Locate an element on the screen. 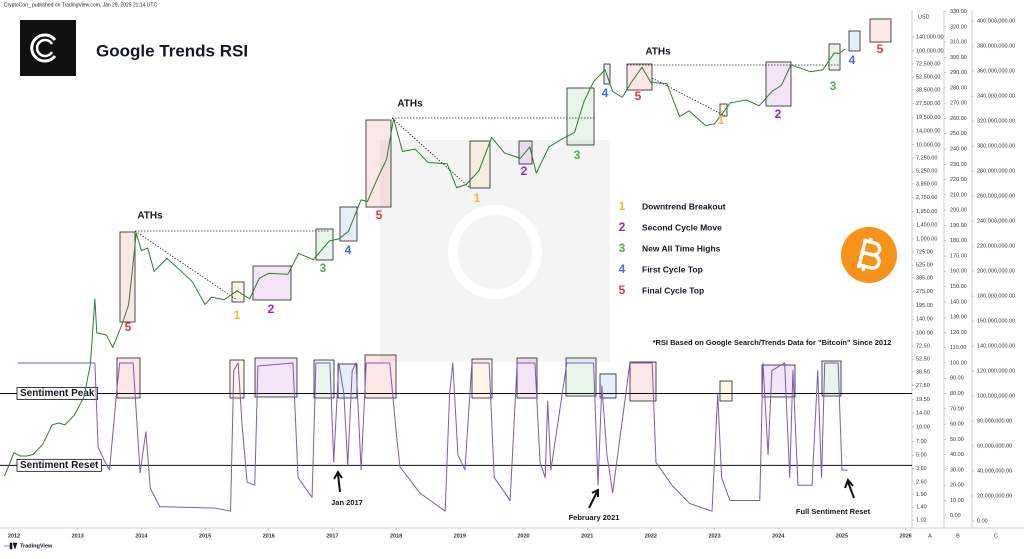 The image size is (1024, 559). y-tick-label: 52,500.00 is located at coordinates (928, 78).